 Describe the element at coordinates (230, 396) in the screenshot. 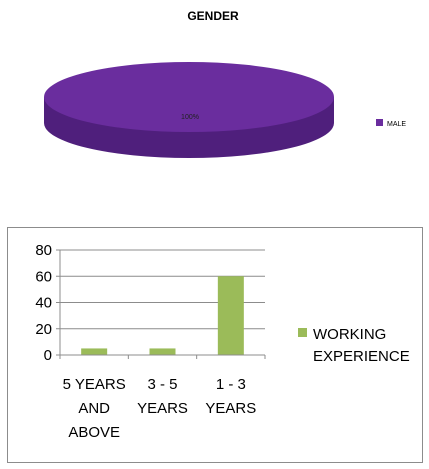

I see `x-tick-label: 1 - 3 YEARS` at that location.